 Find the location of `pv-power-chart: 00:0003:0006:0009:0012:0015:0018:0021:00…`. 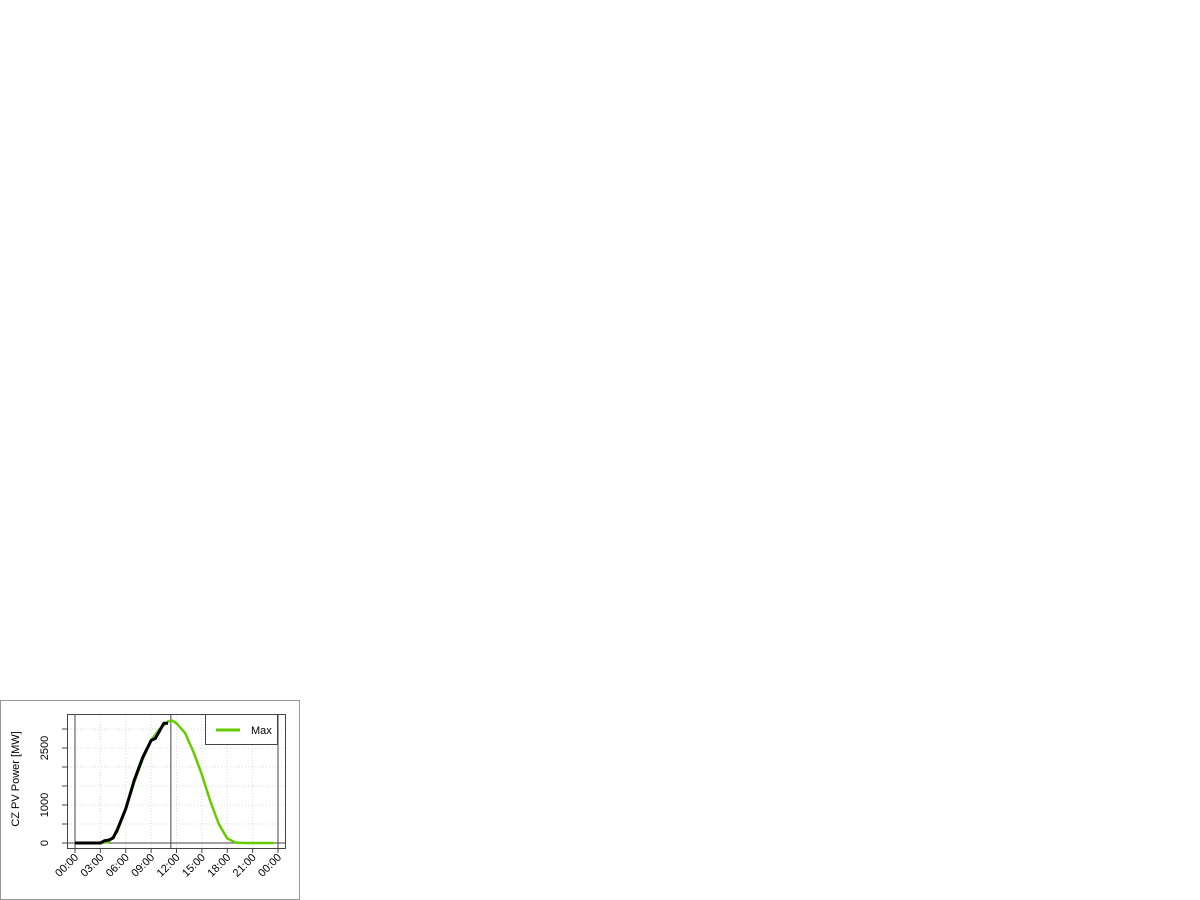

pv-power-chart: 00:0003:0006:0009:0012:0015:0018:0021:00… is located at coordinates (150, 800).